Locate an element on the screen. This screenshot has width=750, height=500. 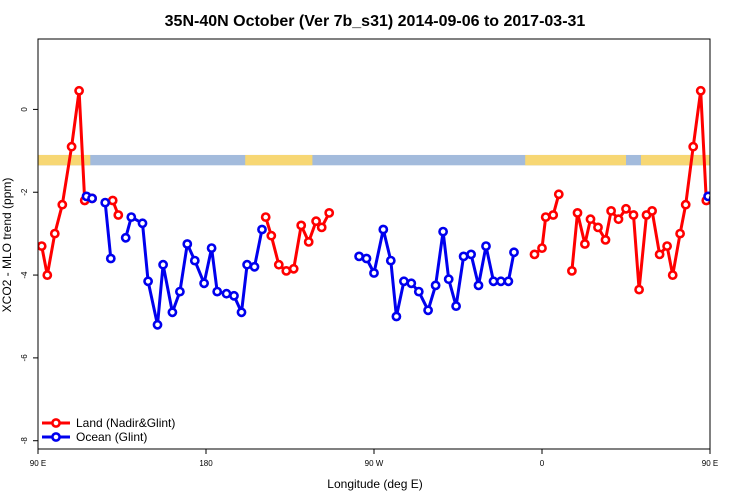
y-tick-label: -4 is located at coordinates (24, 275).